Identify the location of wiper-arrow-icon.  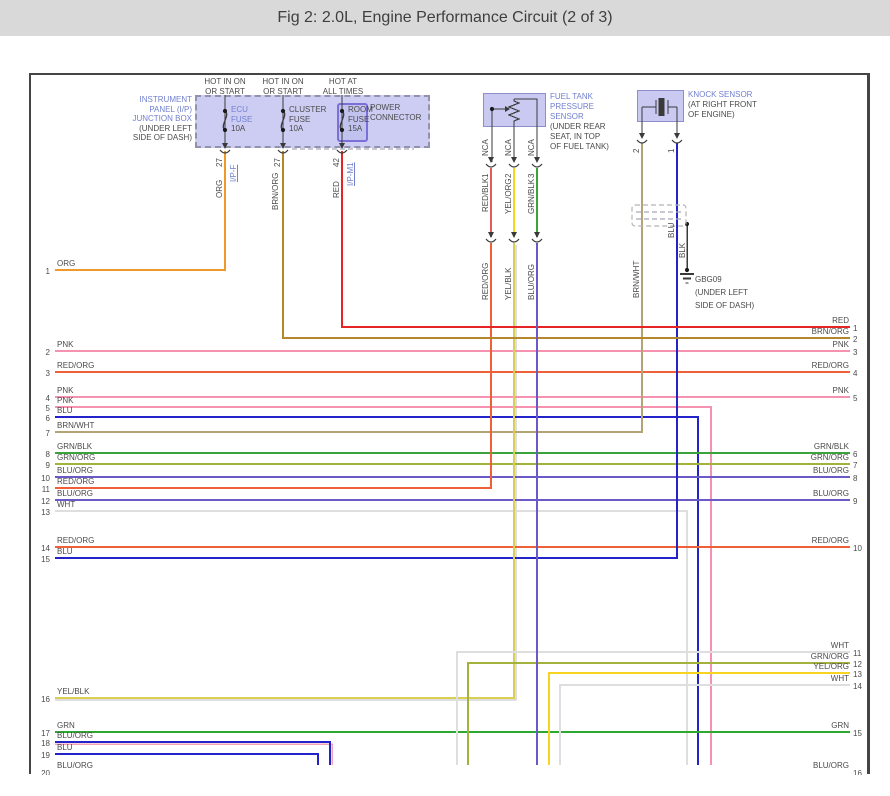
(507, 109).